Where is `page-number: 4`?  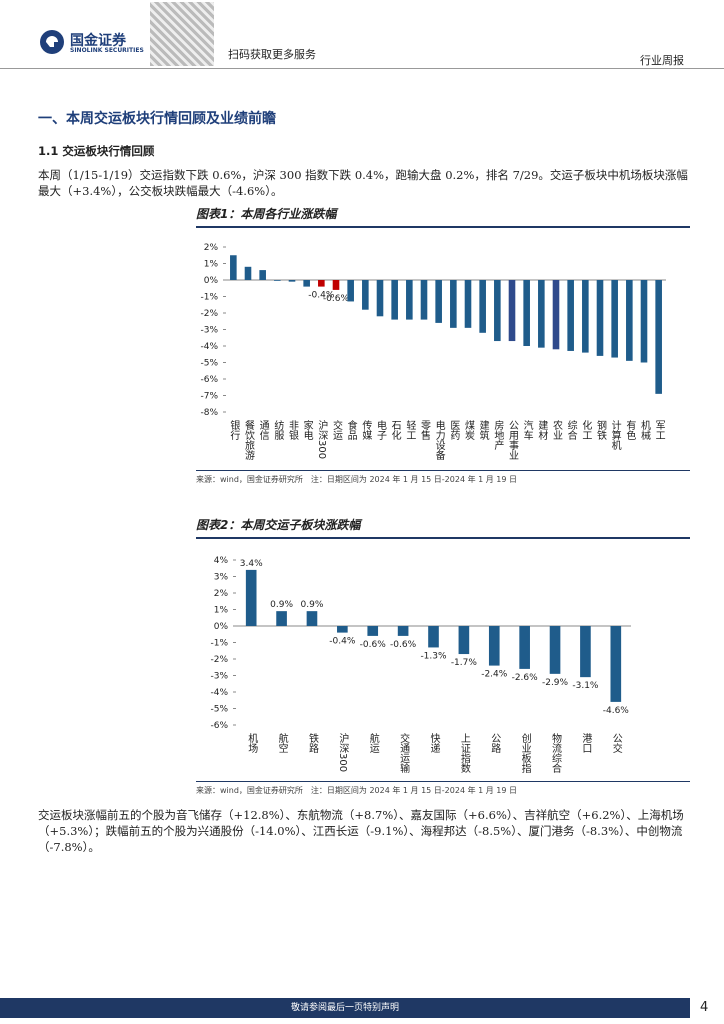
page-number: 4 is located at coordinates (704, 1007).